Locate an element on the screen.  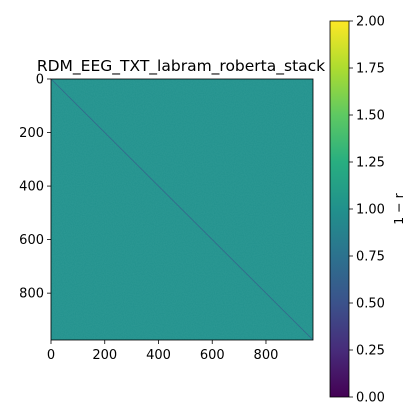
y-axis: 0 200 400 600 800 is located at coordinates (35, 187).